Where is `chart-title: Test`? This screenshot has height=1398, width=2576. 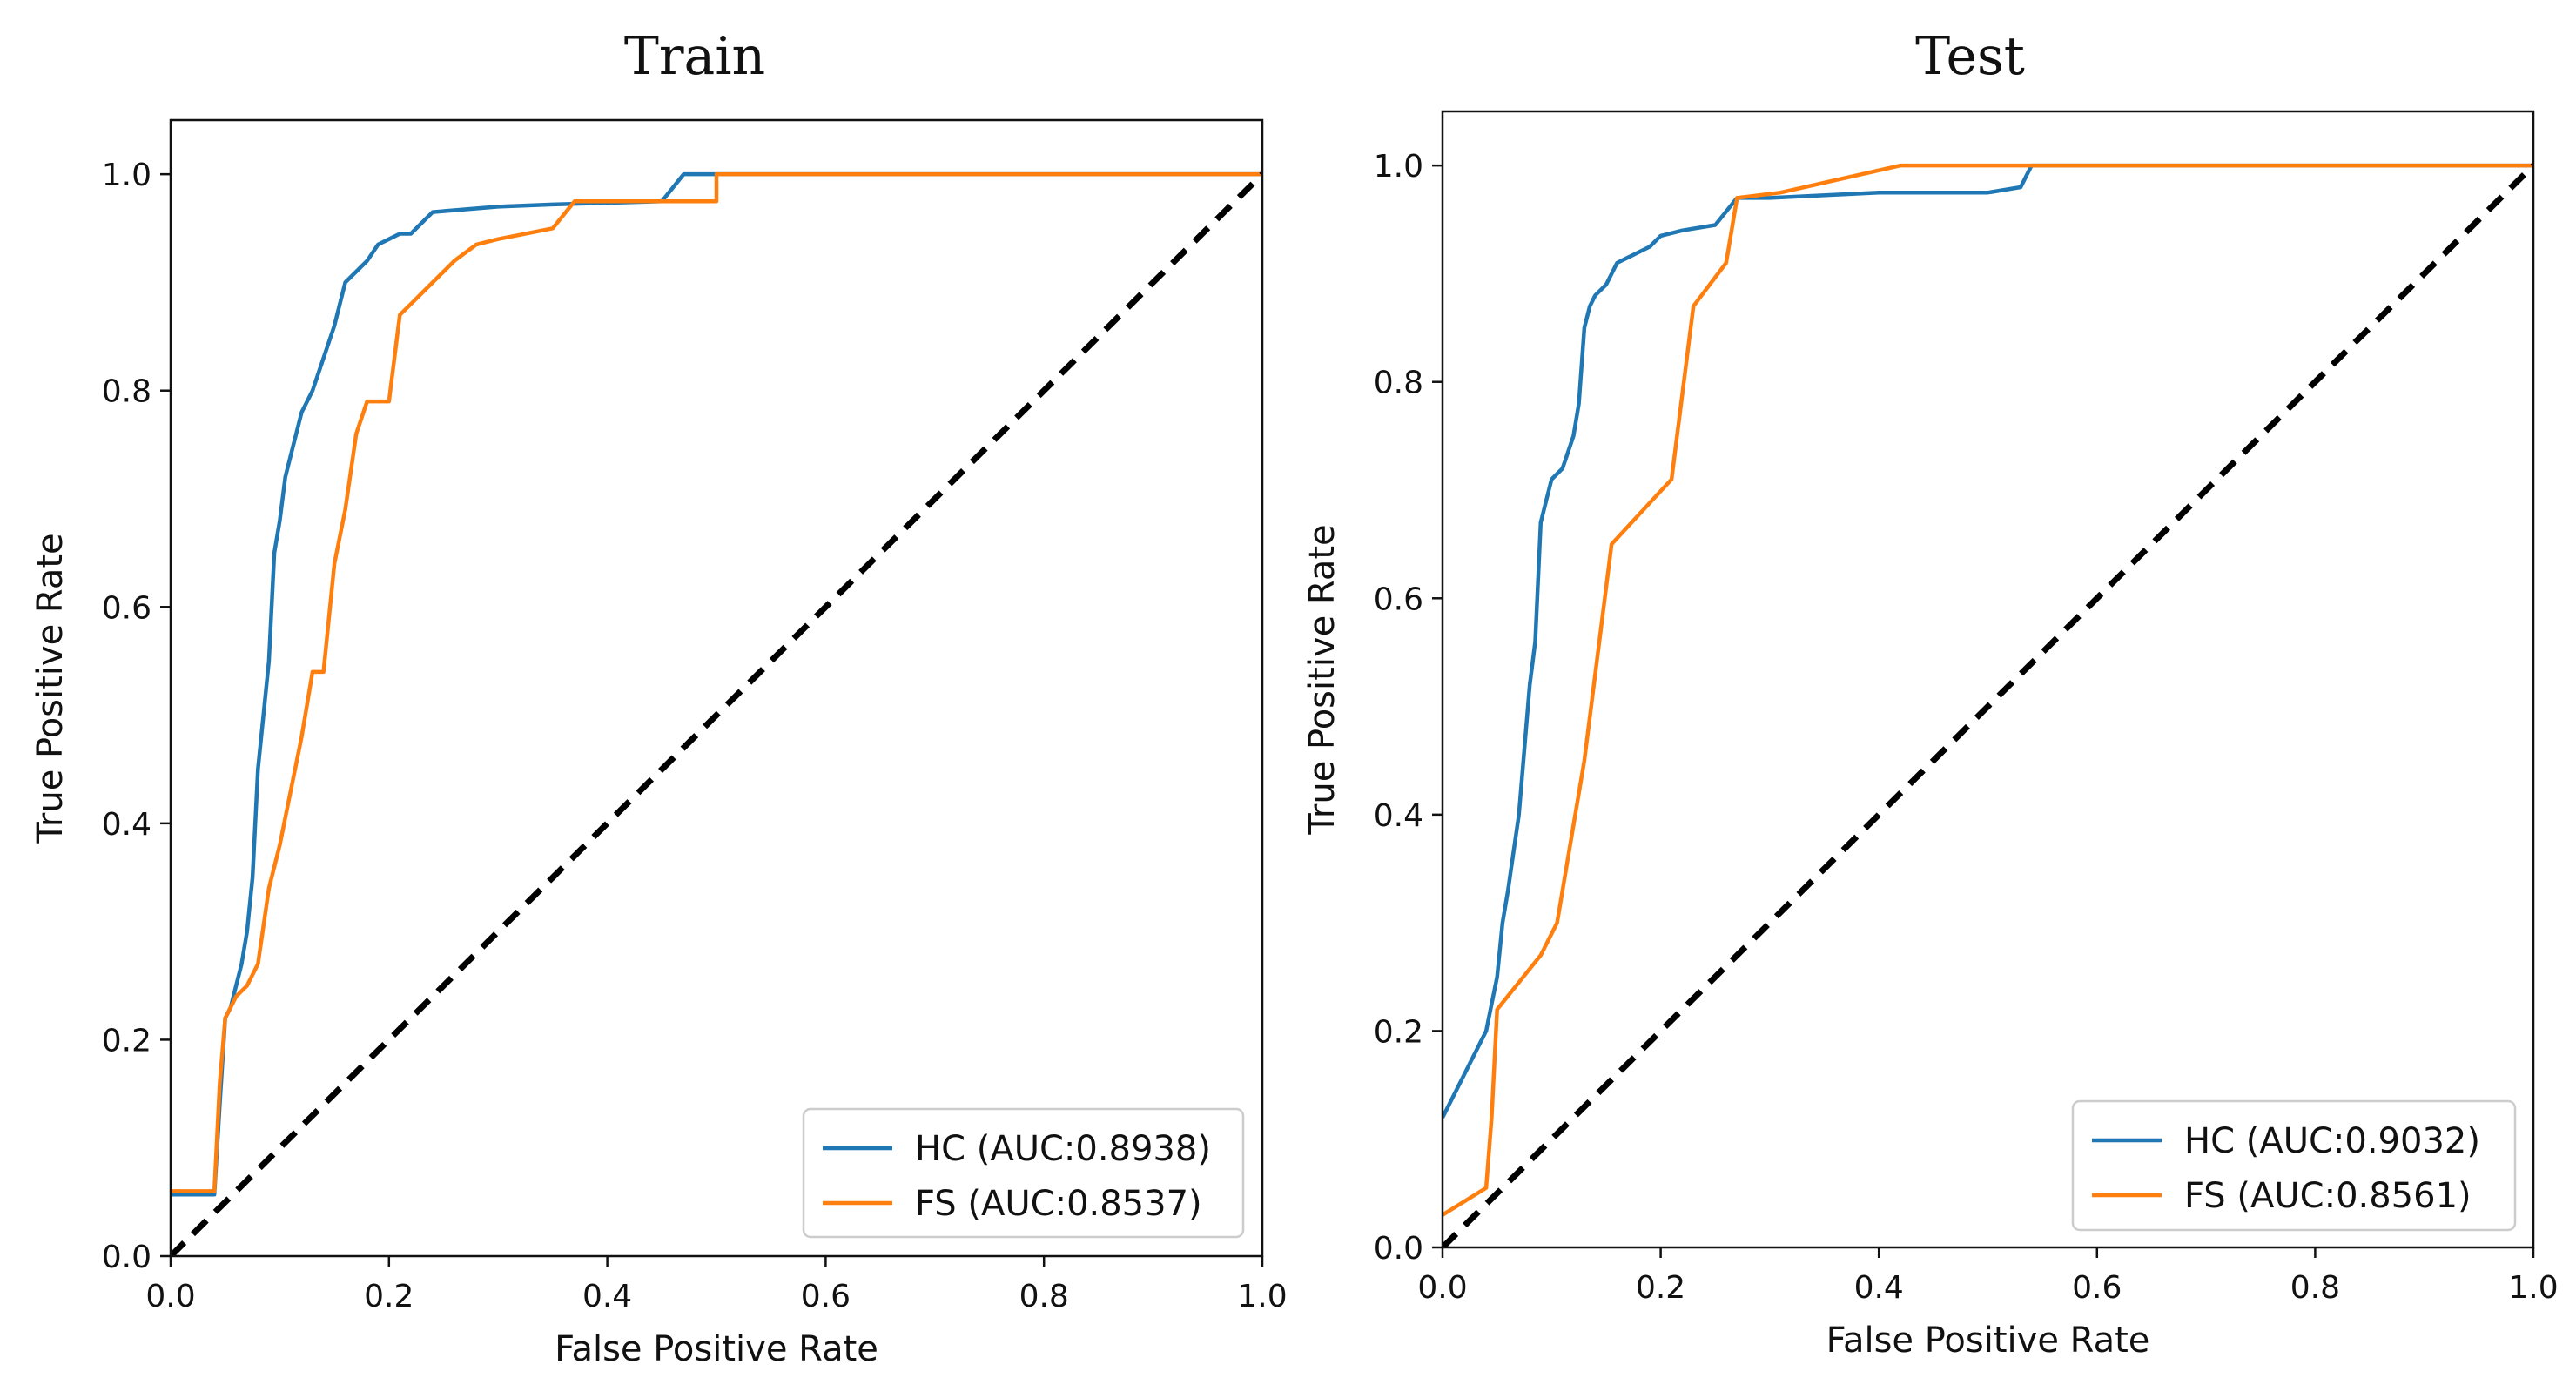 chart-title: Test is located at coordinates (1970, 56).